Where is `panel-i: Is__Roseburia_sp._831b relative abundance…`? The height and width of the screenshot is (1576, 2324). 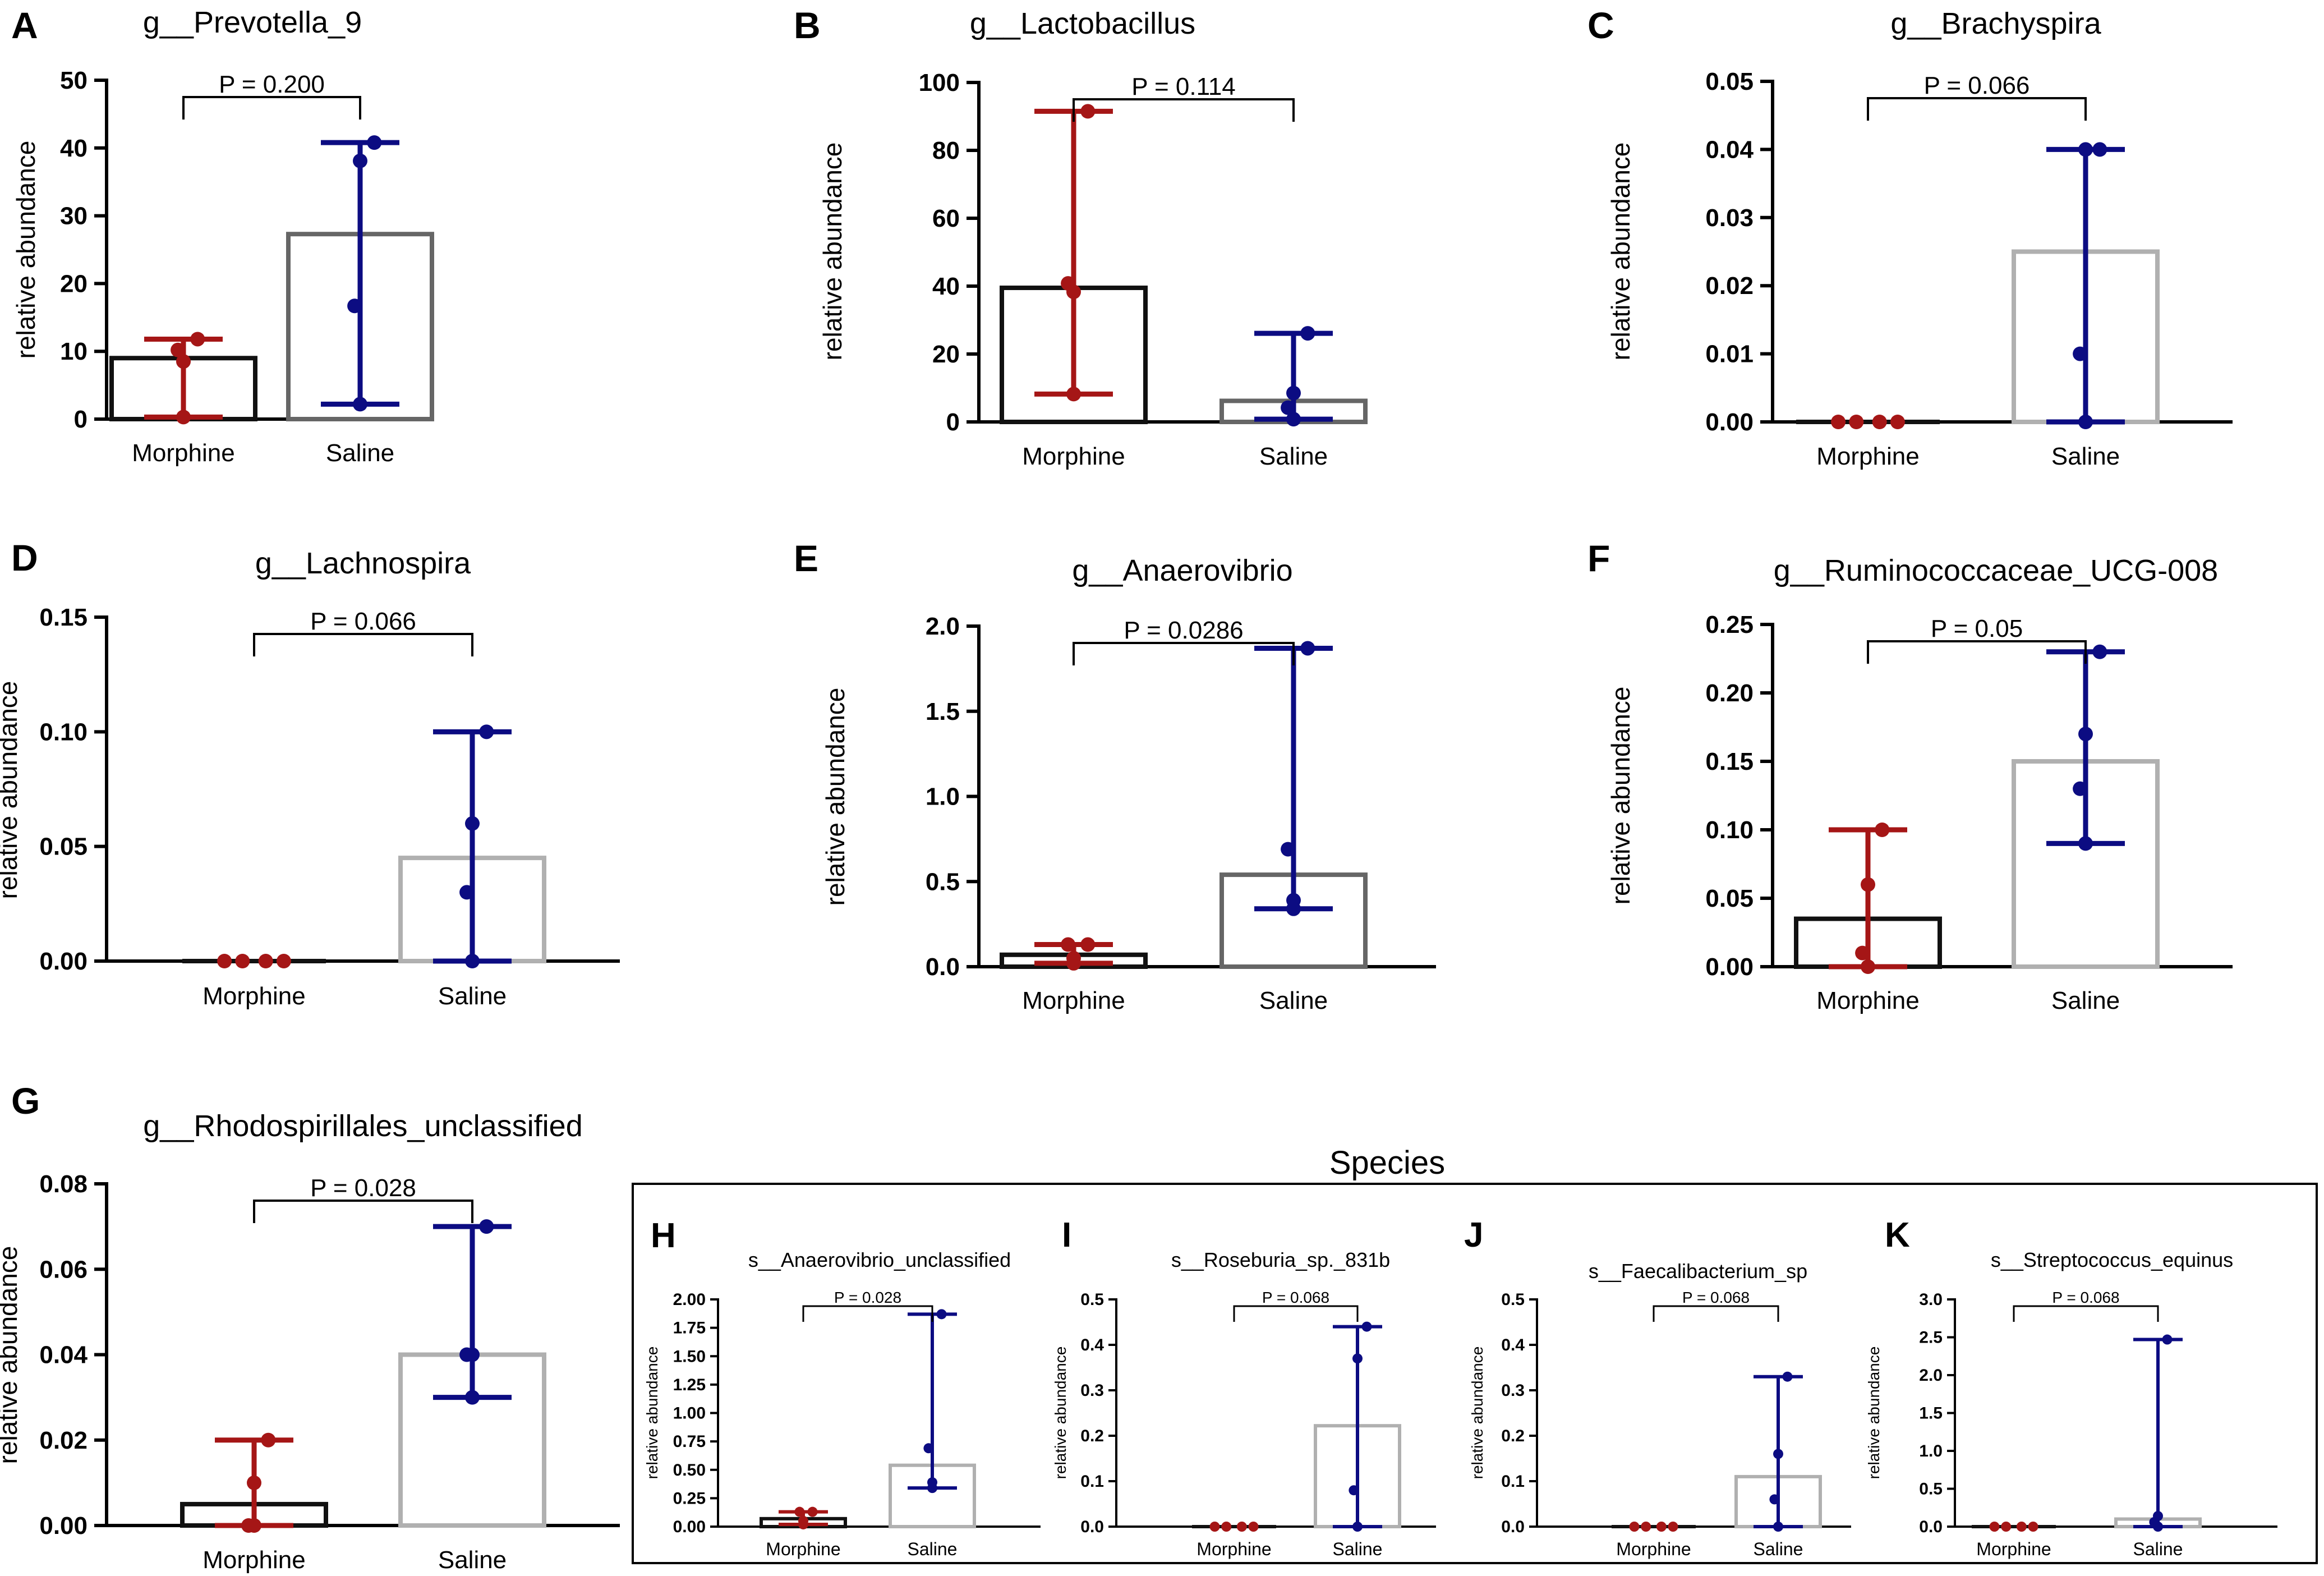
panel-i: Is__Roseburia_sp._831b relative abundance… is located at coordinates (1244, 1387).